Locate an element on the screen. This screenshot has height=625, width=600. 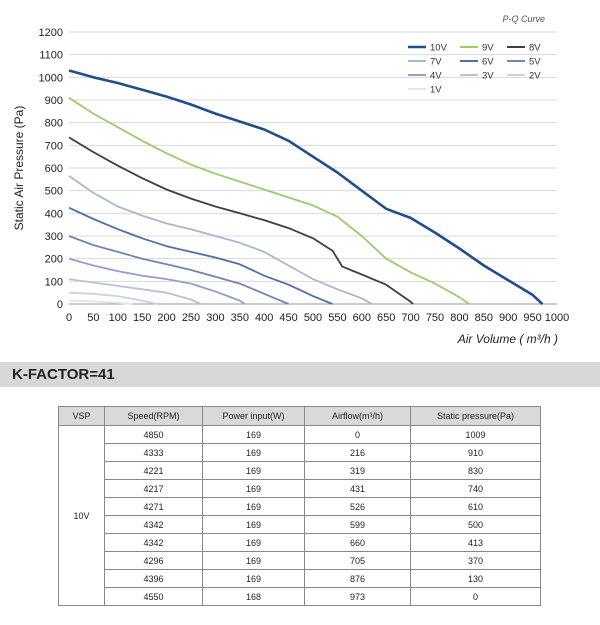
x-tick-label: 350 is located at coordinates (240, 318).